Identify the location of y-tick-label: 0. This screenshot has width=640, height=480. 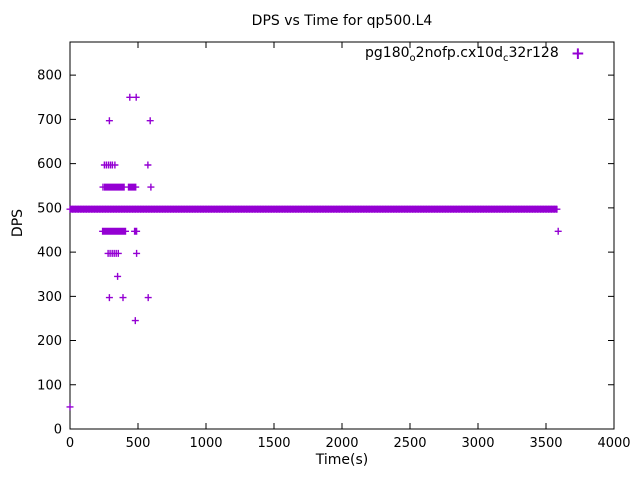
(58, 430).